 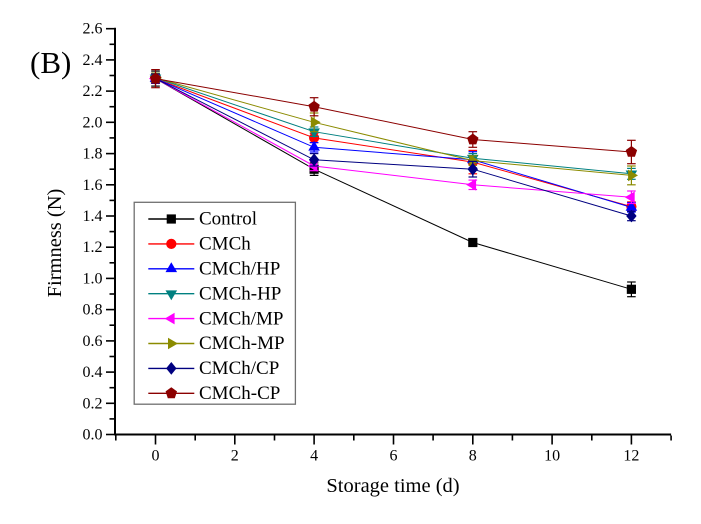 I want to click on svg-text: 2.0, so click(x=93, y=122).